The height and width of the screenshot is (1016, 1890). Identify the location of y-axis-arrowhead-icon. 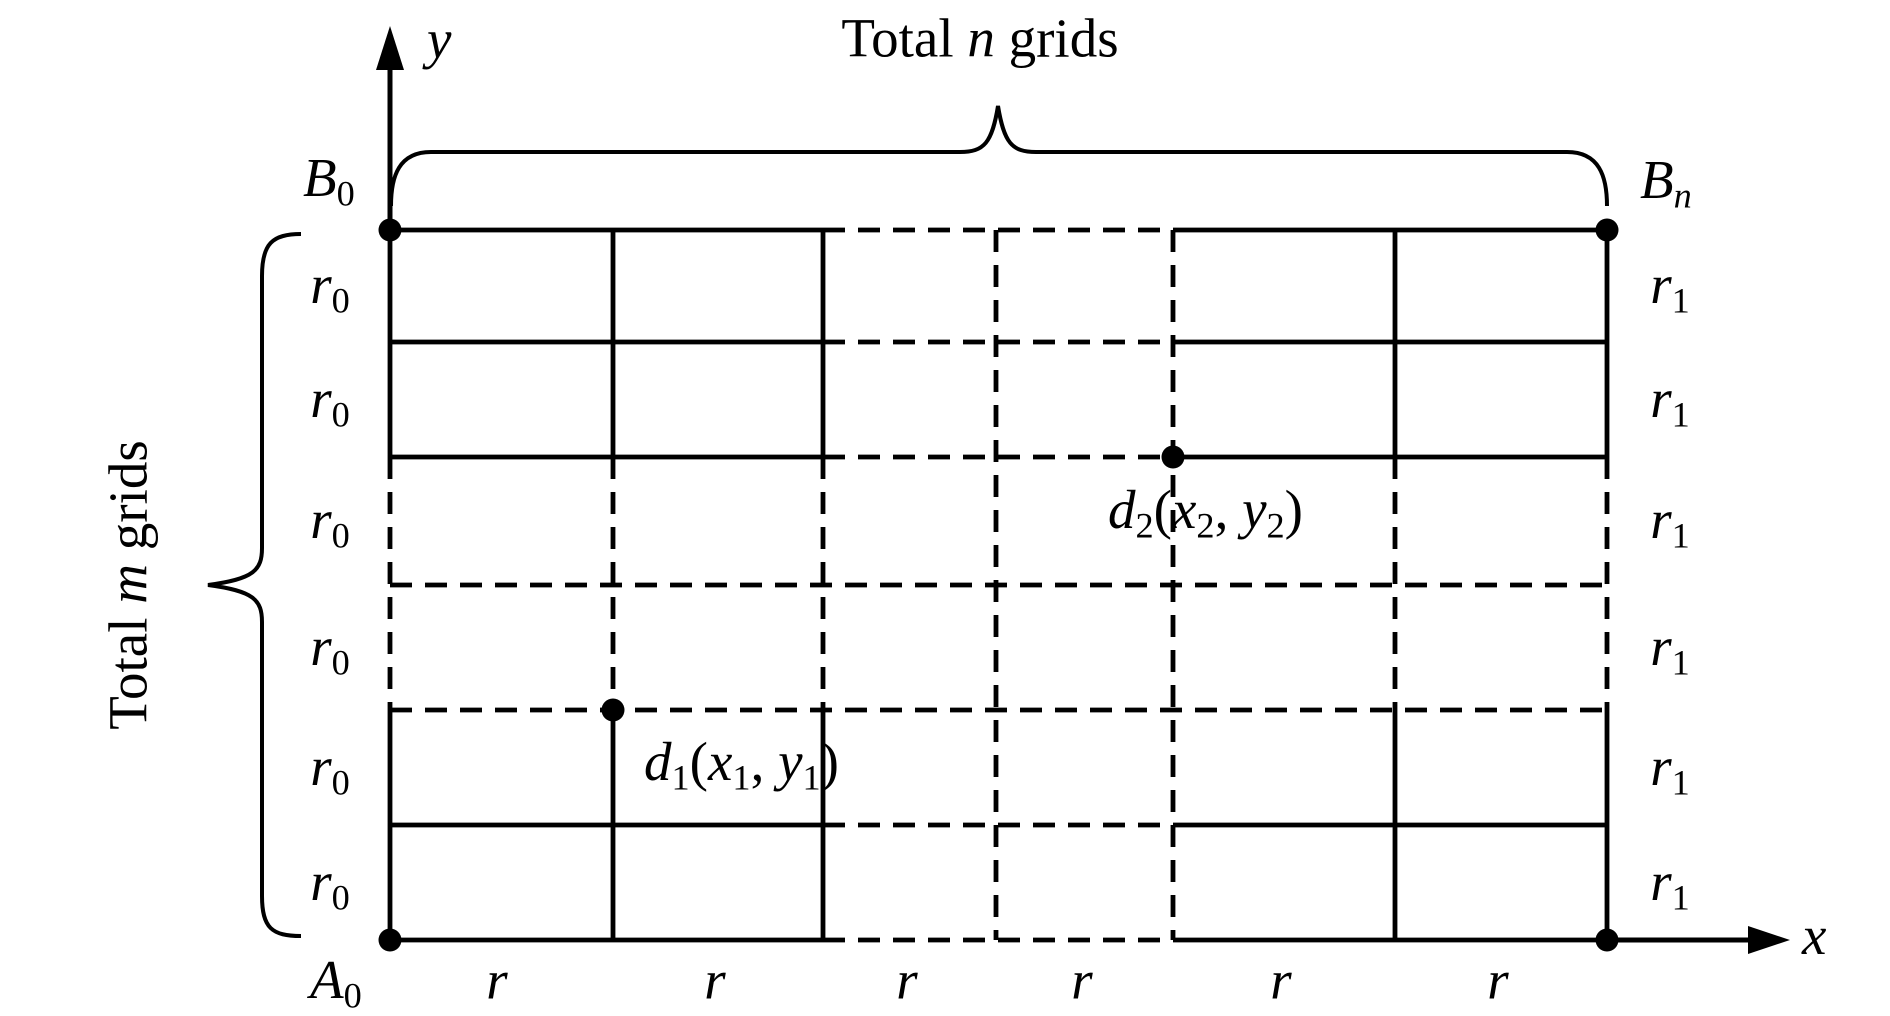
(390, 48).